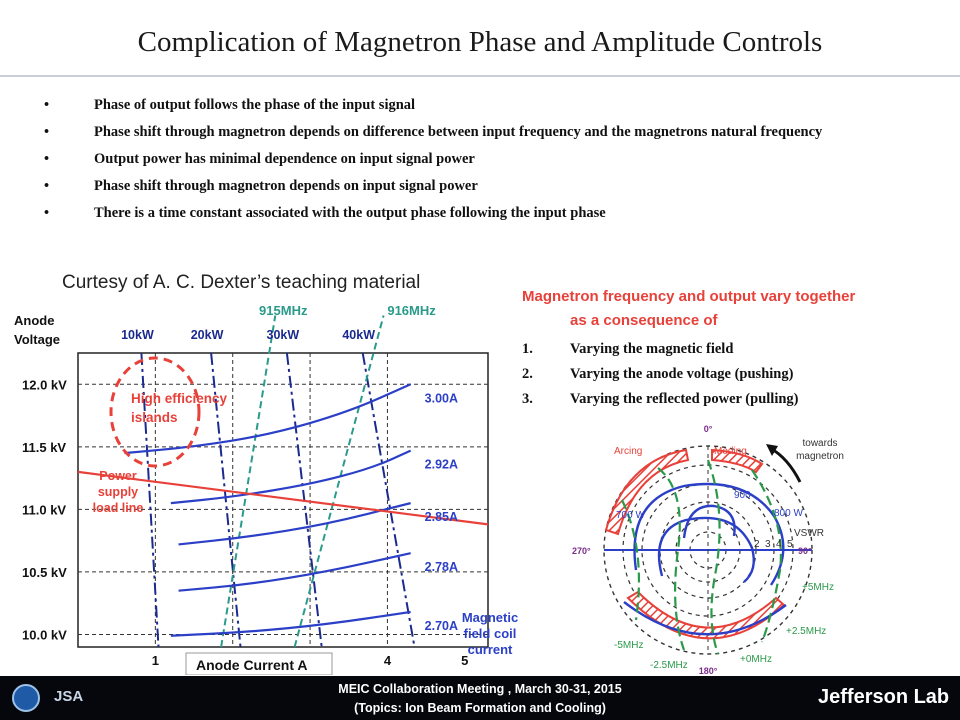 The image size is (960, 720). I want to click on x-tick-label: 1, so click(155, 660).